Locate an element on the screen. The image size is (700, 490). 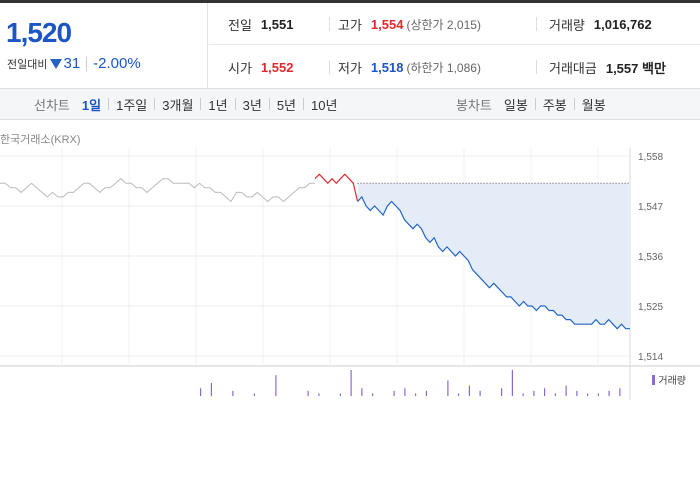
stat-label: 시가 is located at coordinates (240, 68).